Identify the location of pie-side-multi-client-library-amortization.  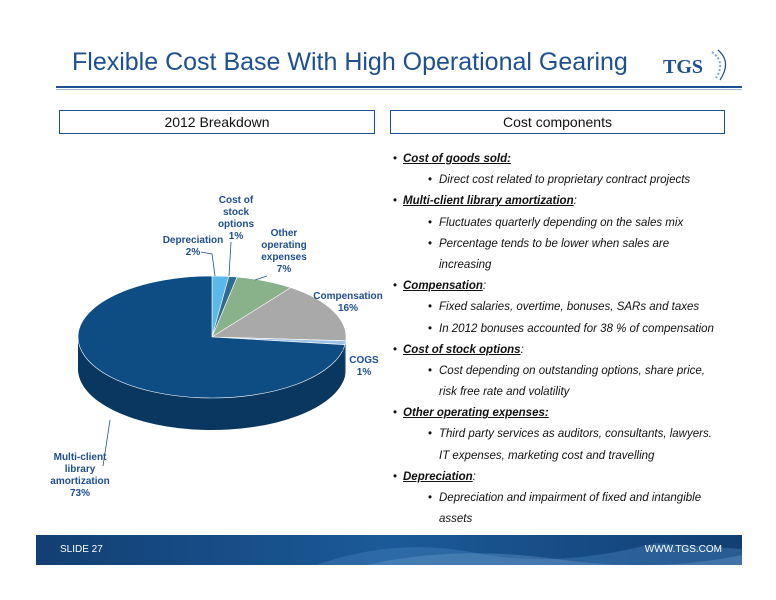
(211, 383).